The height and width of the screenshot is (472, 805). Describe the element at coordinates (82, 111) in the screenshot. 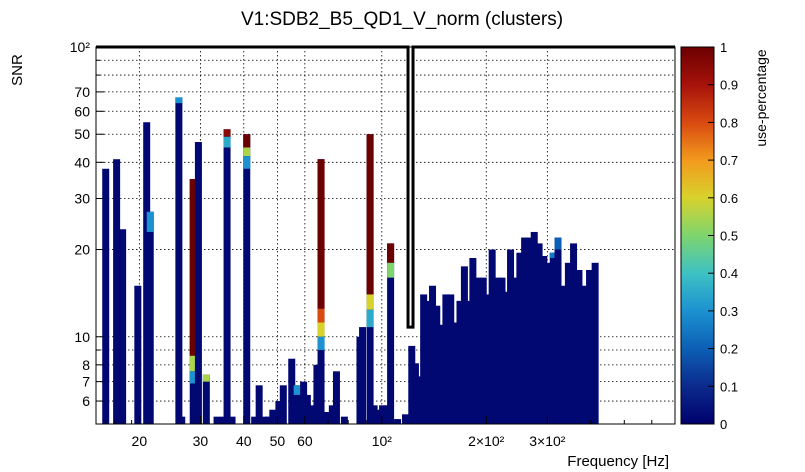

I see `y-tick-label: 60` at that location.